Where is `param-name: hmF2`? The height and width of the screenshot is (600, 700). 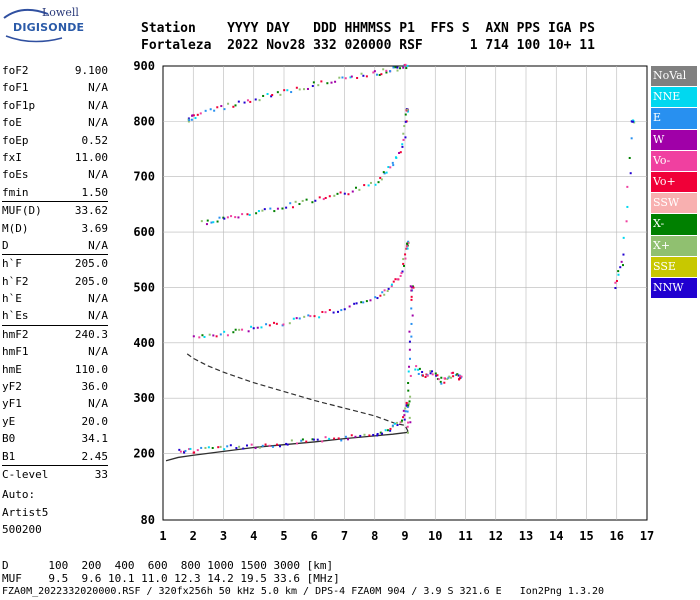 param-name: hmF2 is located at coordinates (15, 334).